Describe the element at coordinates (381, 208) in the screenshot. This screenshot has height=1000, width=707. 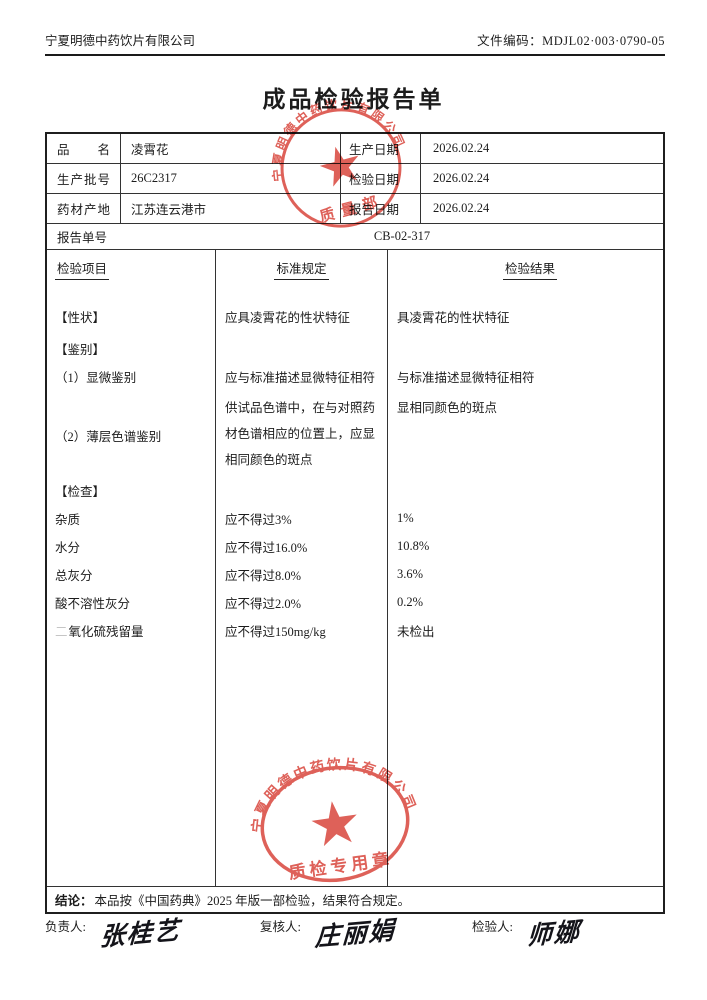
I see `report-date-label: 报告日期` at that location.